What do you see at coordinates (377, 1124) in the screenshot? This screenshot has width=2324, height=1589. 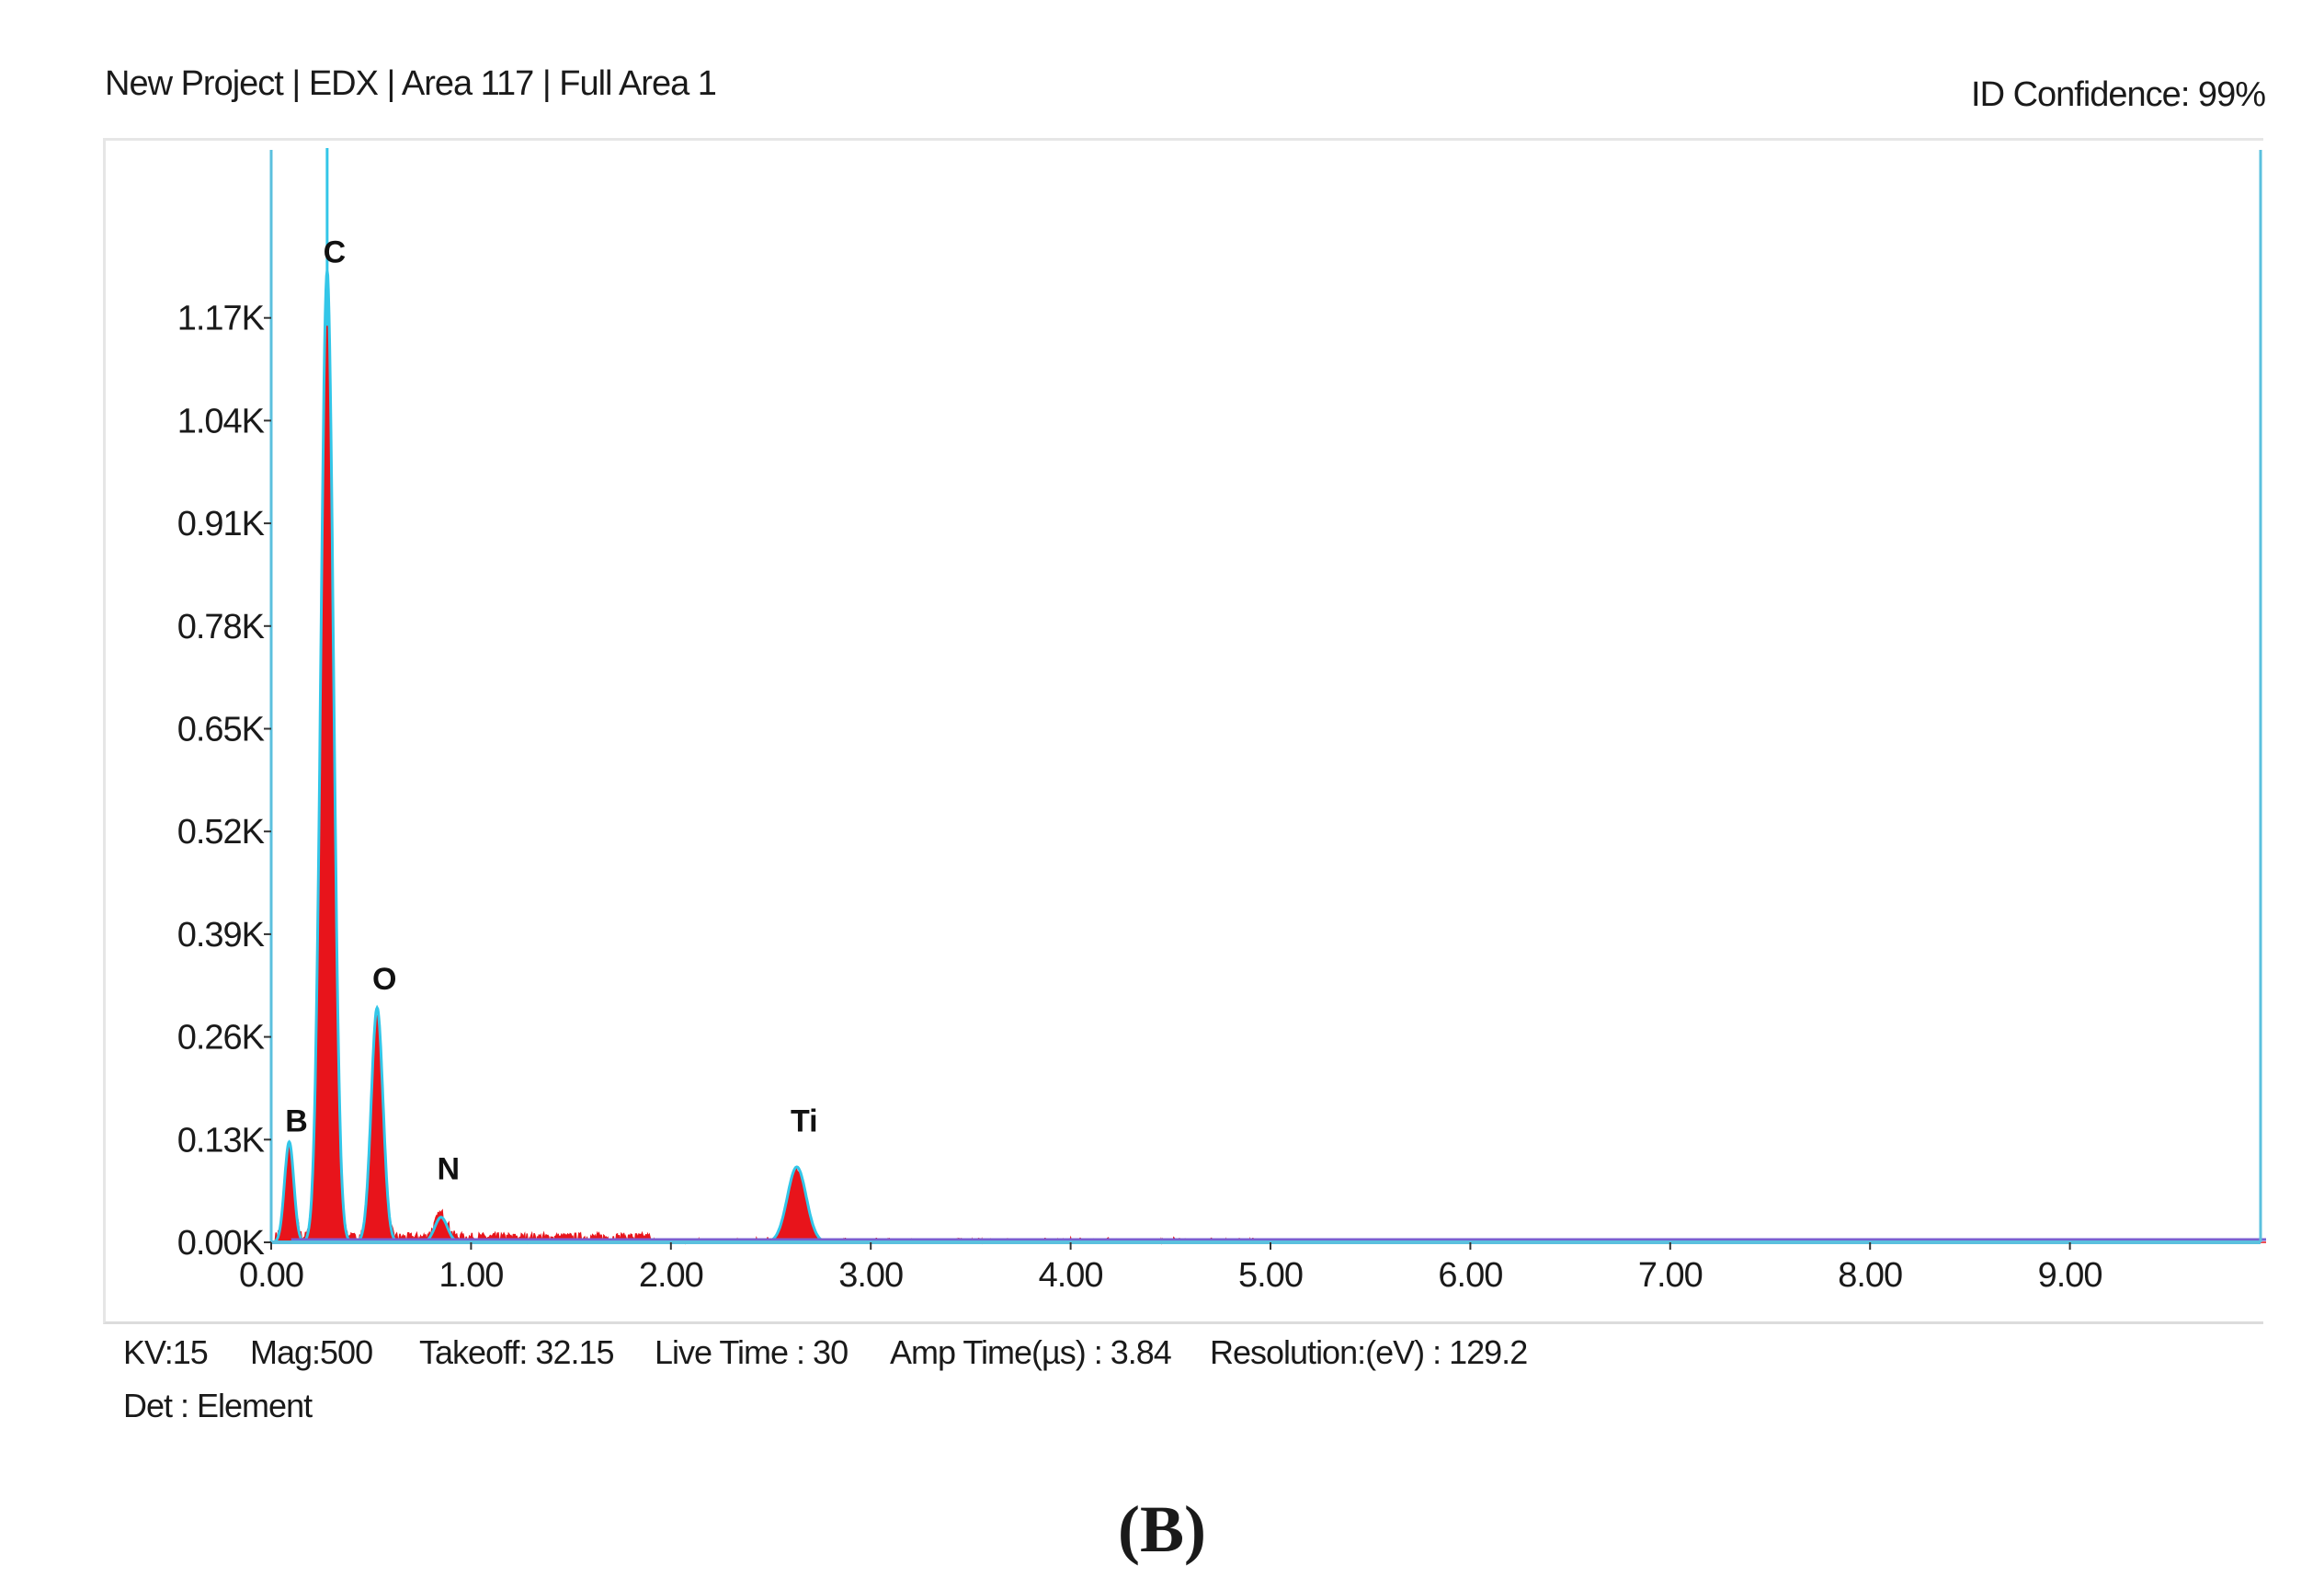 I see `fit-line-o` at bounding box center [377, 1124].